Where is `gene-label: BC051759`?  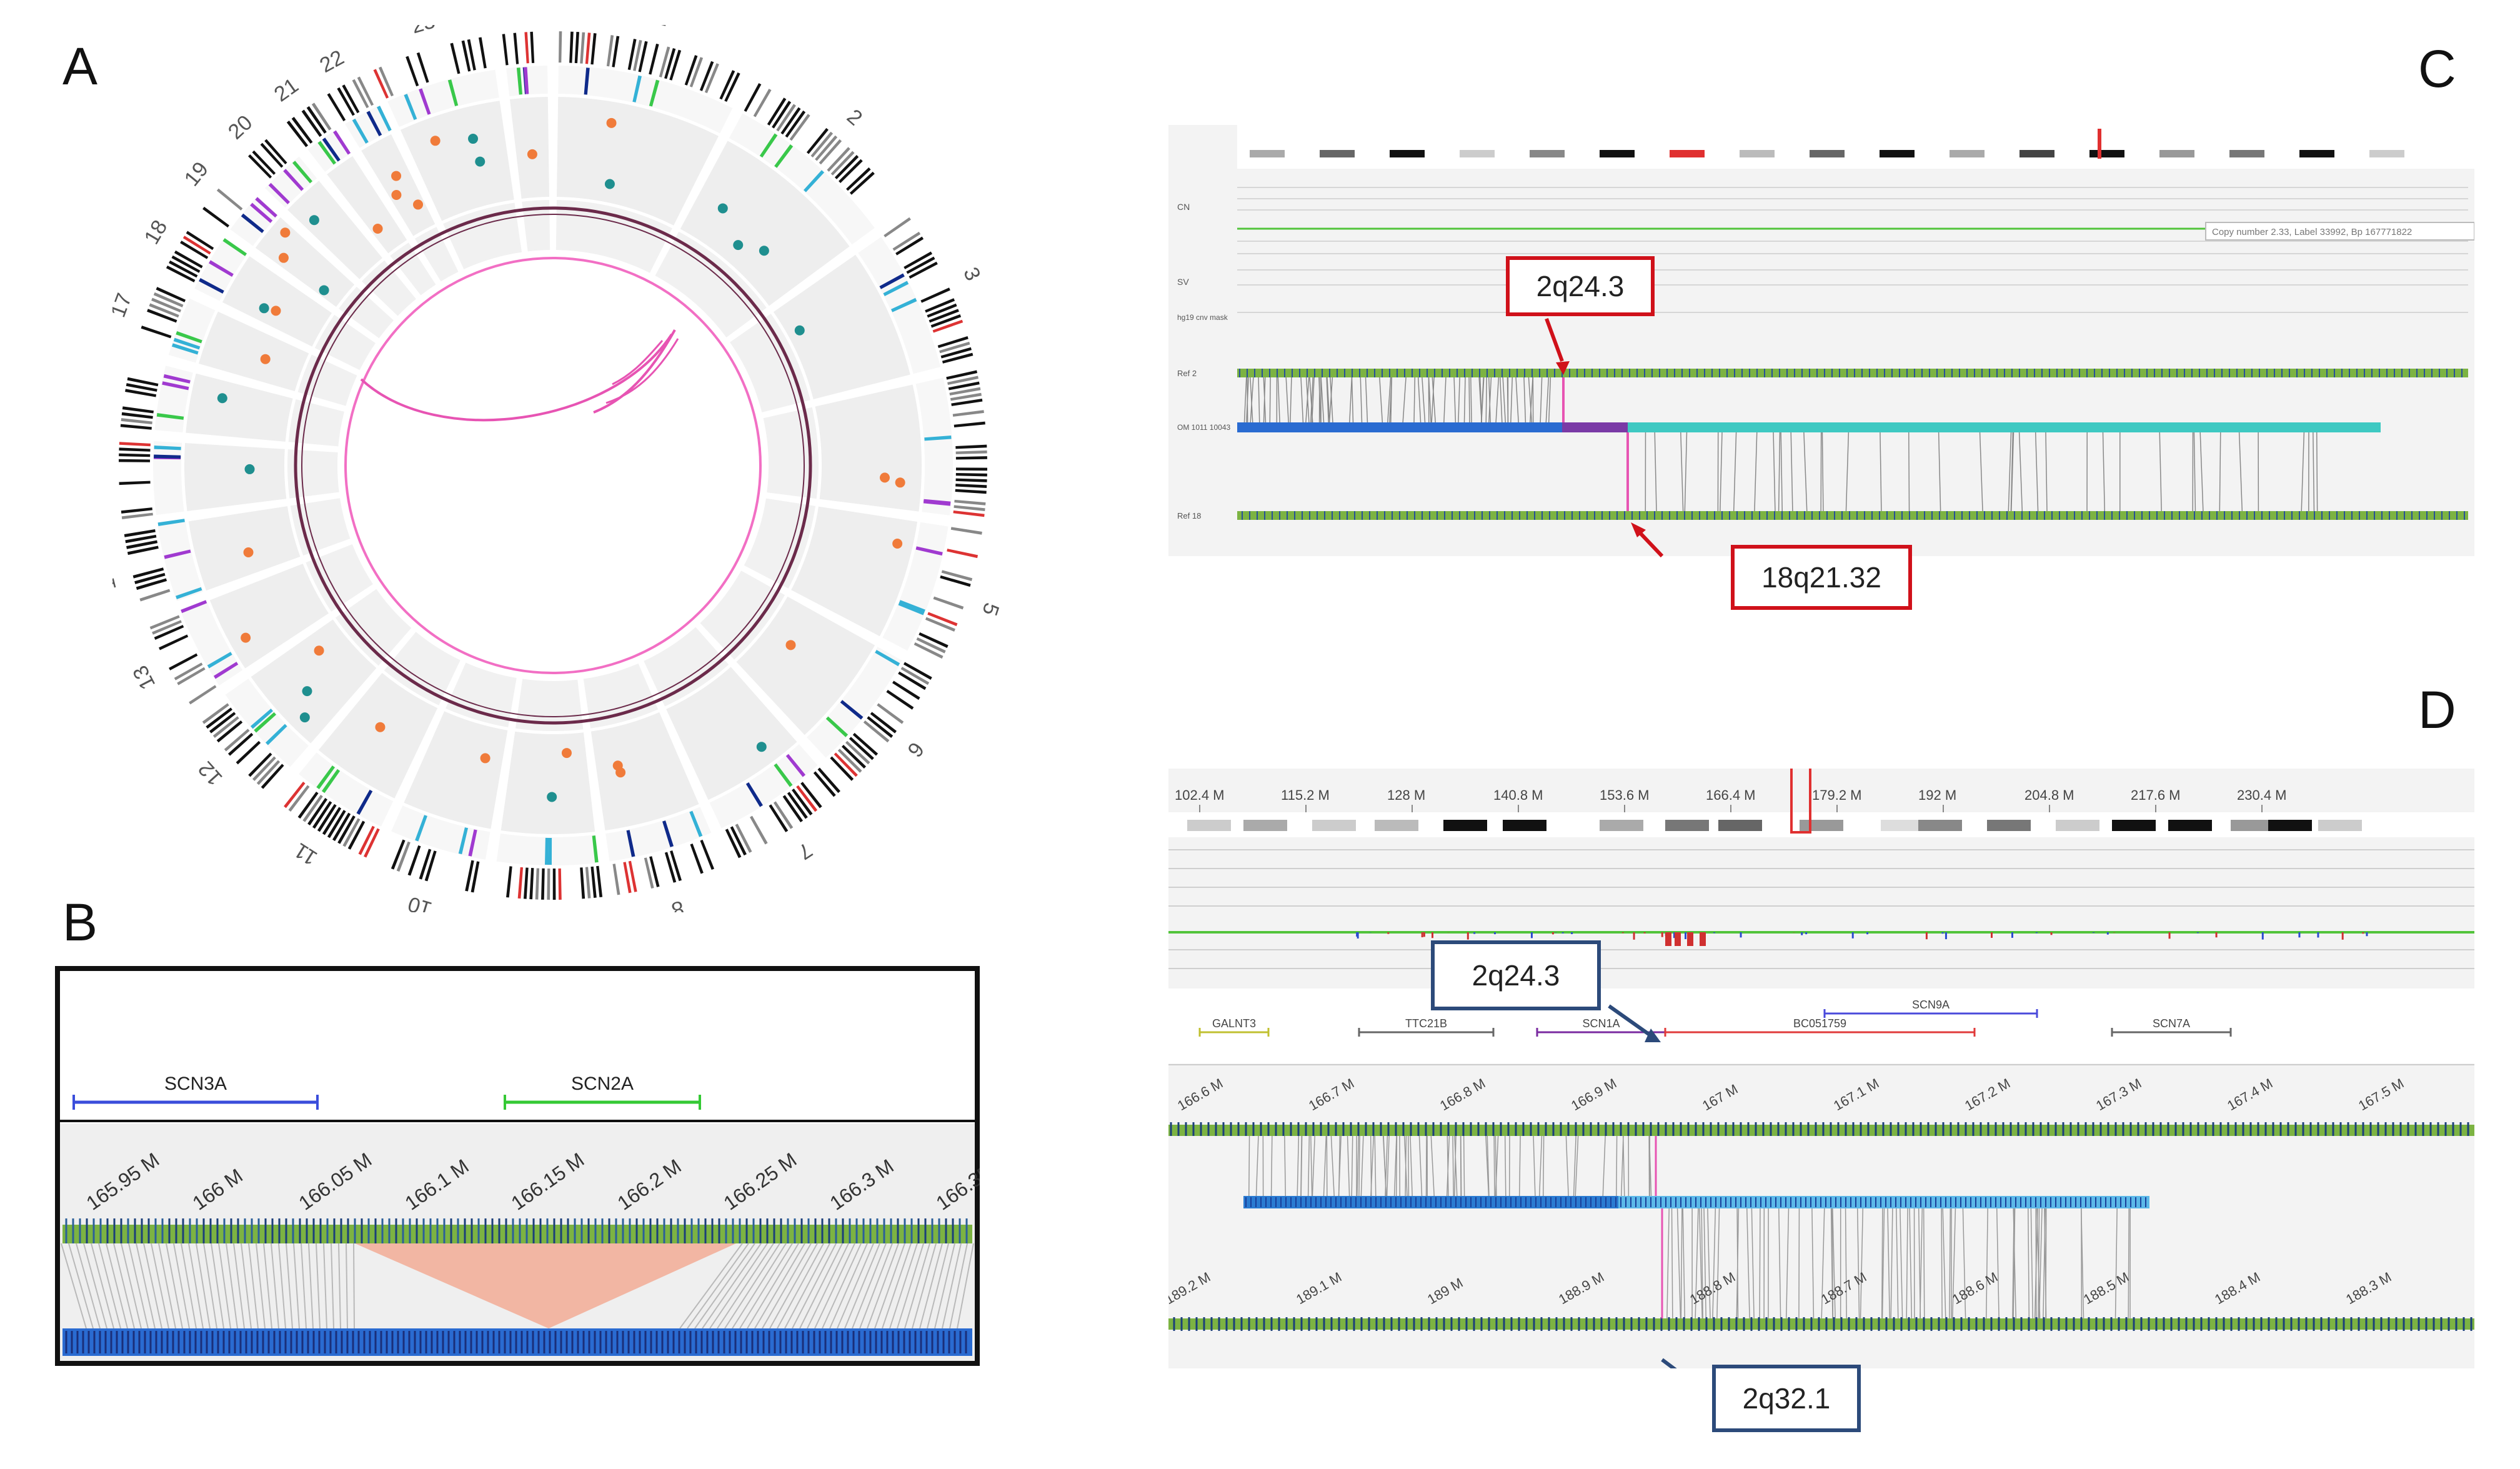 gene-label: BC051759 is located at coordinates (1820, 1023).